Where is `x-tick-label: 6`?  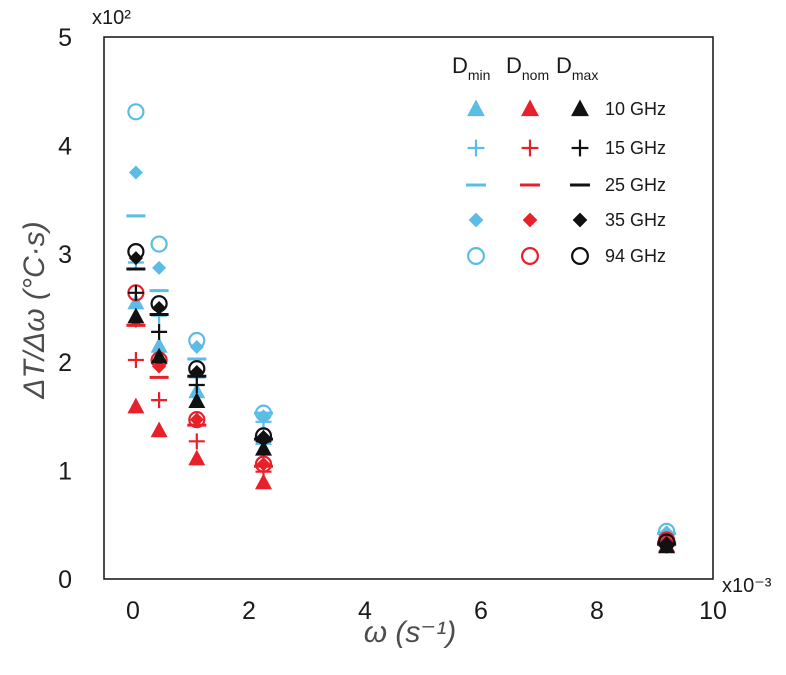
x-tick-label: 6 is located at coordinates (481, 611).